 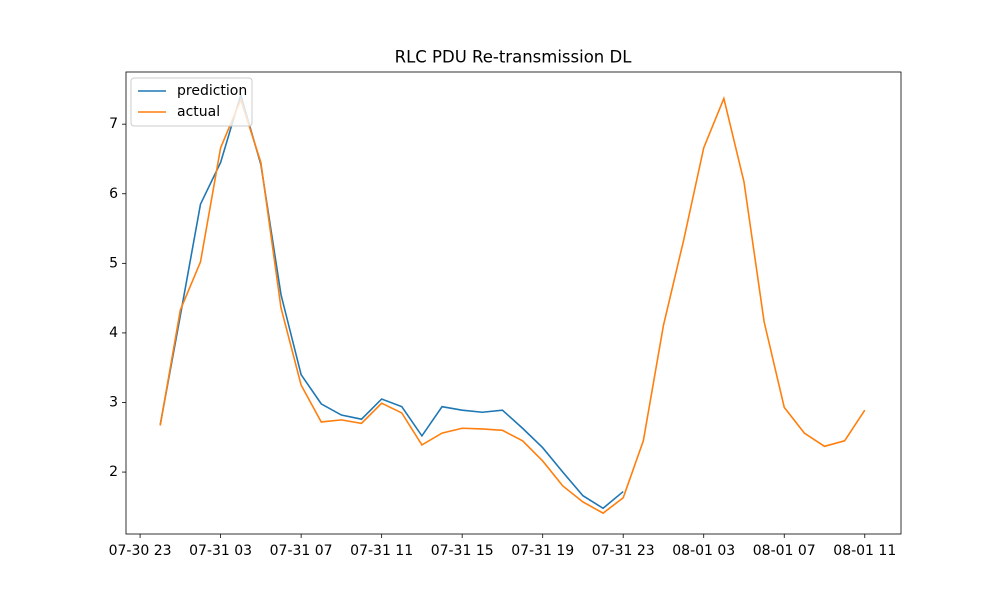 I want to click on y-tick-label: 2, so click(x=113, y=472).